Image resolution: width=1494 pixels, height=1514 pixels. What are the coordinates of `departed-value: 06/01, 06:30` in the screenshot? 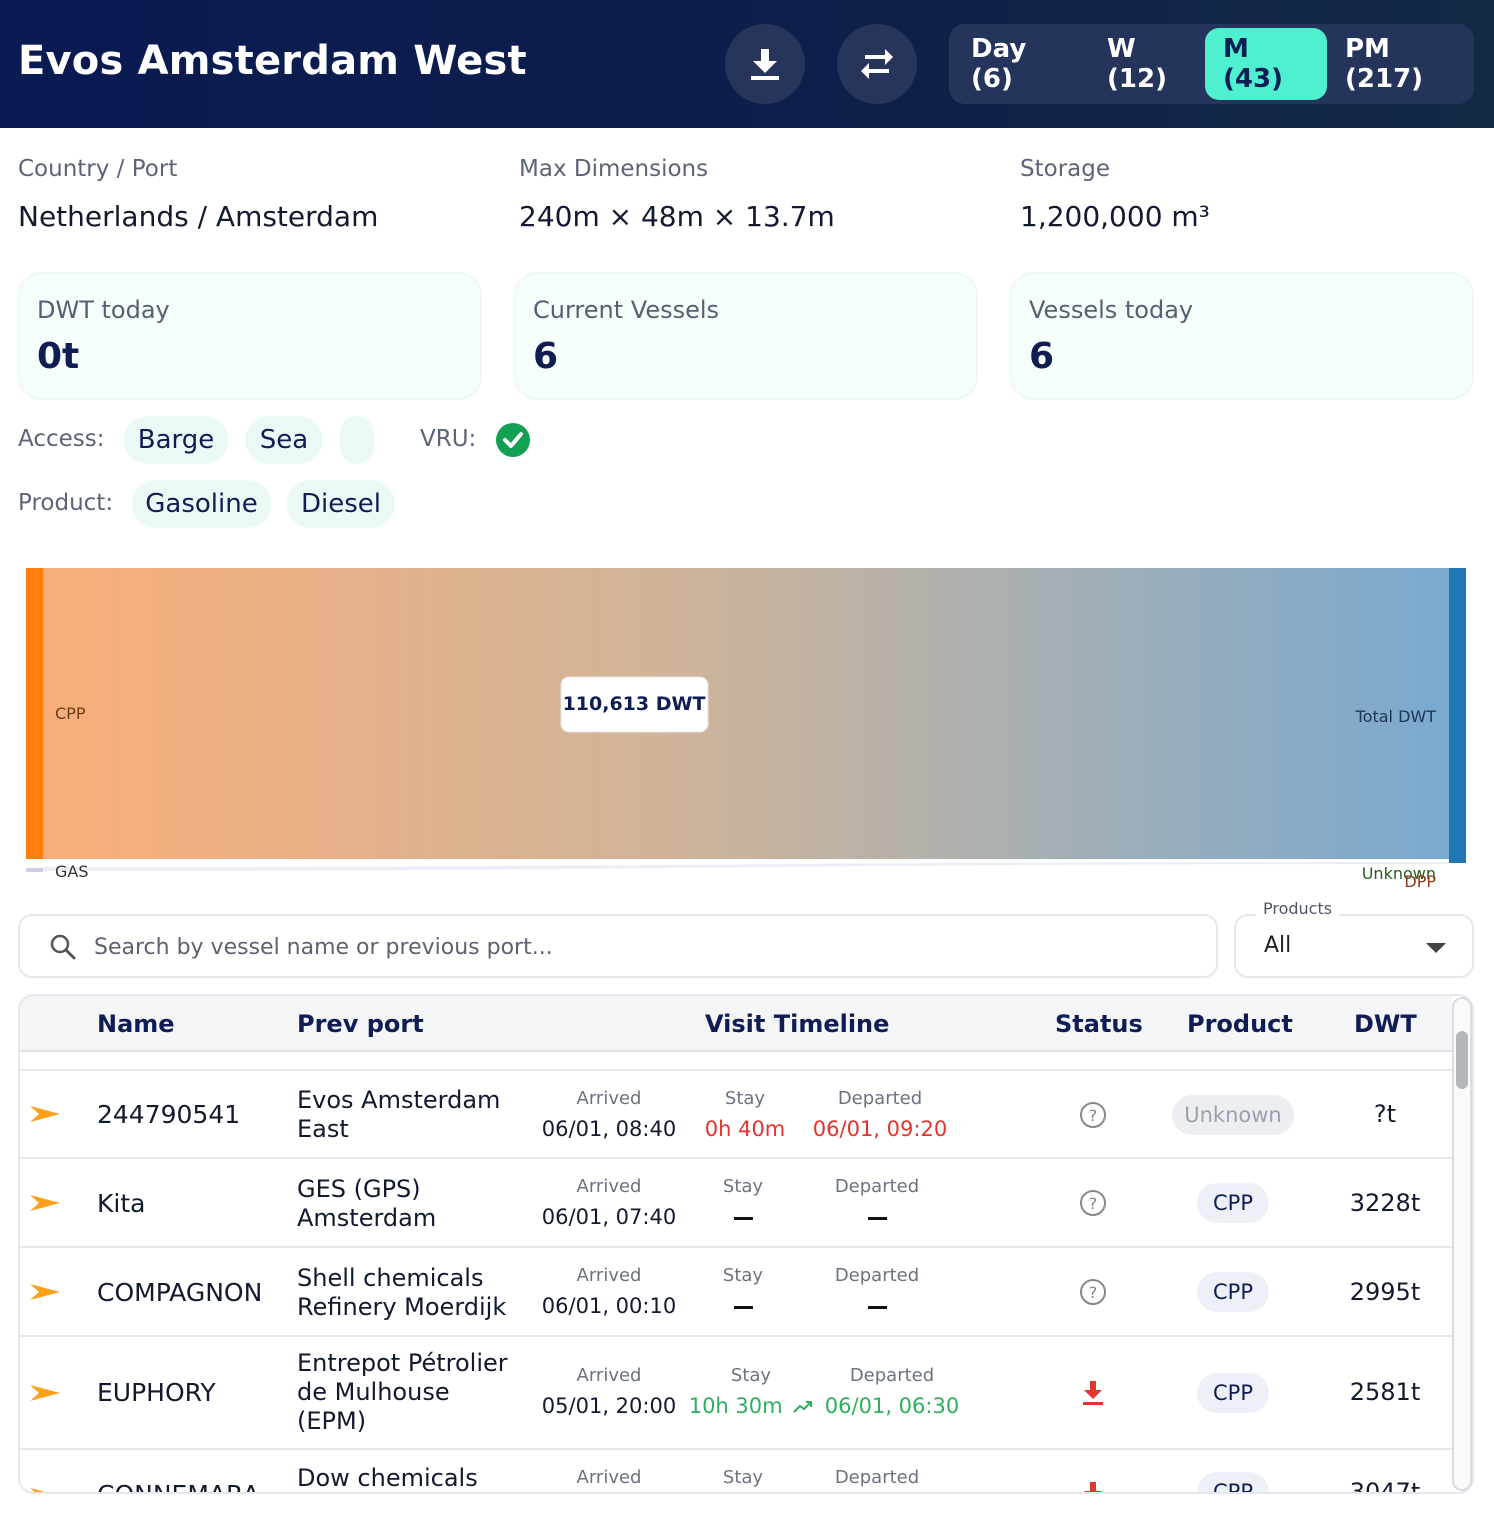 It's located at (892, 1406).